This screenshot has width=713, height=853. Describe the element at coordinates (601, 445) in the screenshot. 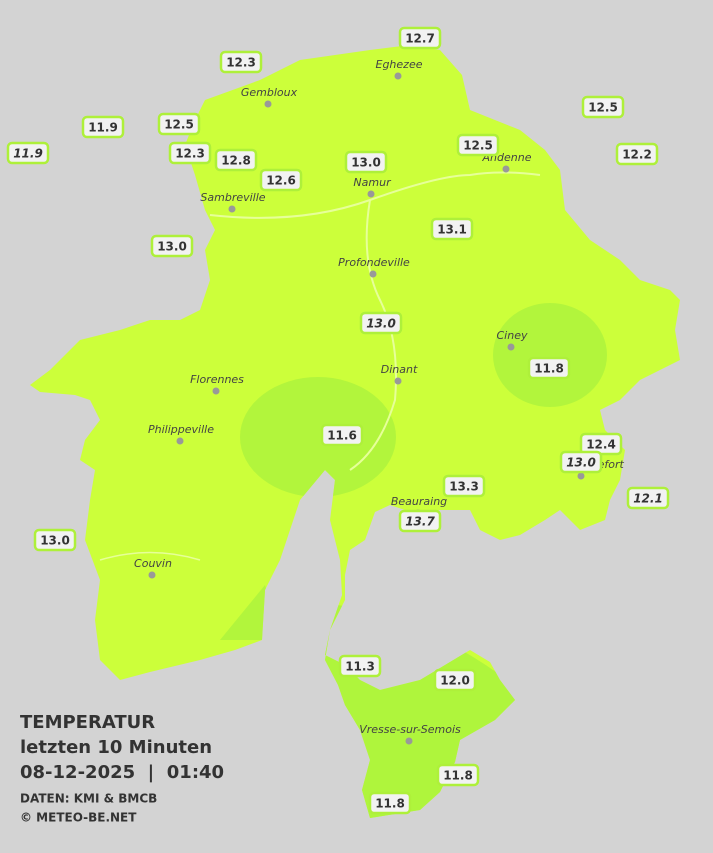

I see `station-value: 12.4` at that location.